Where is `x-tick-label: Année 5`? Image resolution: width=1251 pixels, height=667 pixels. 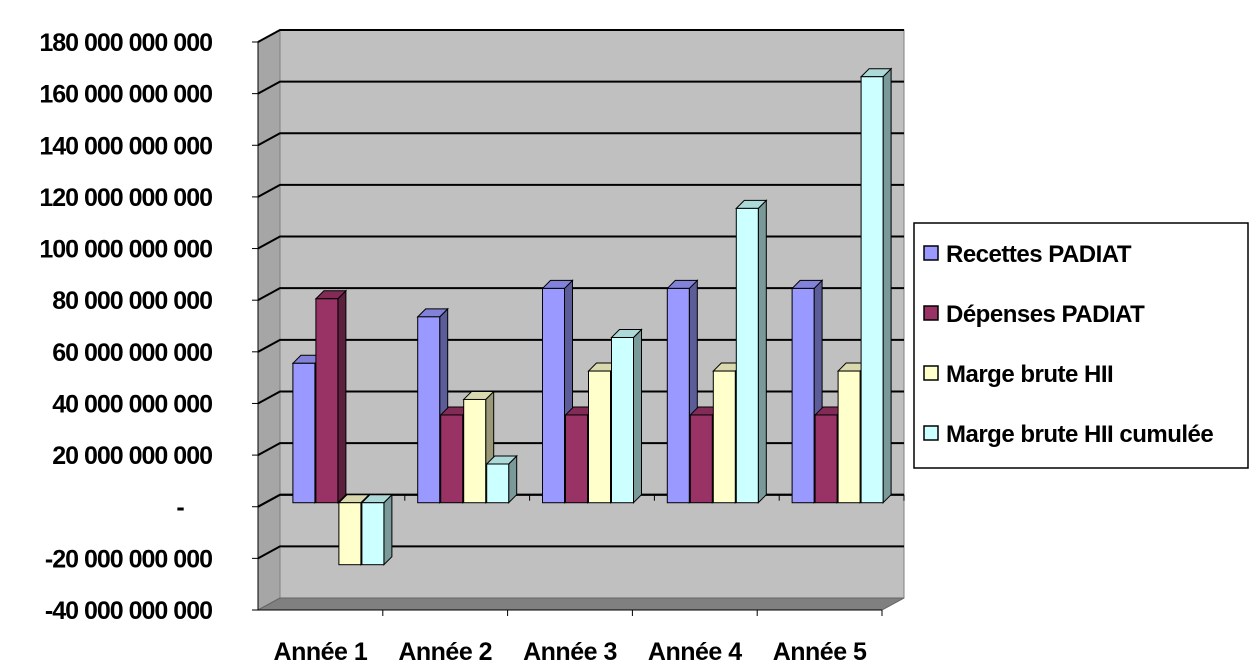 x-tick-label: Année 5 is located at coordinates (820, 652).